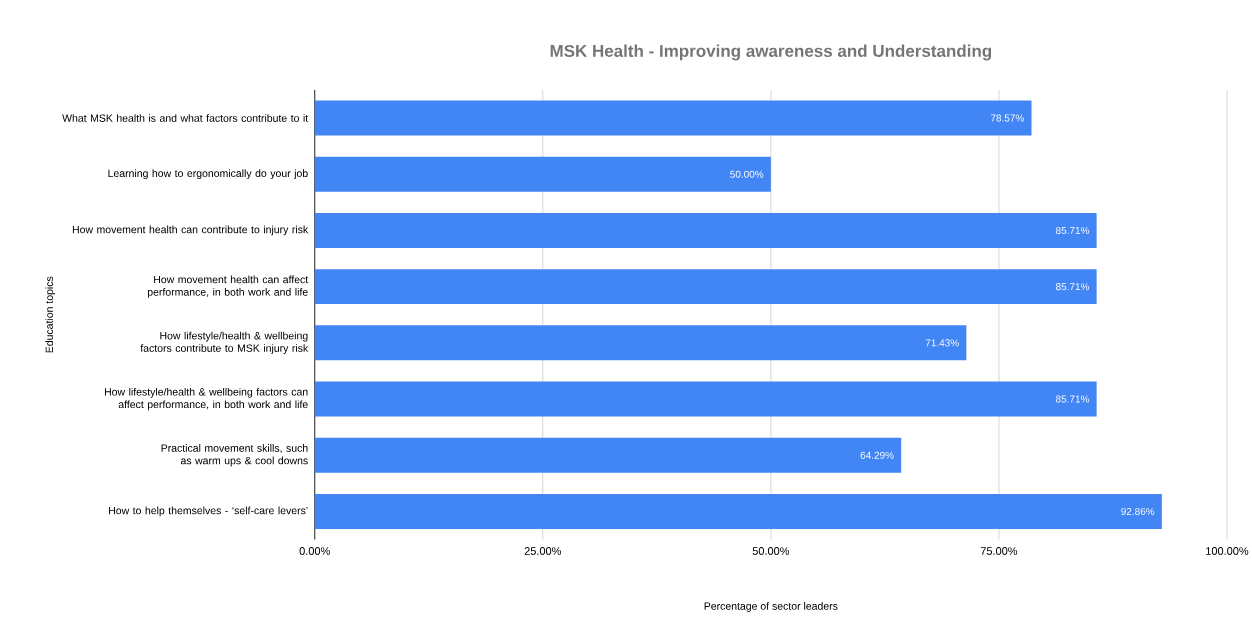  I want to click on data-label: 71.43%, so click(942, 343).